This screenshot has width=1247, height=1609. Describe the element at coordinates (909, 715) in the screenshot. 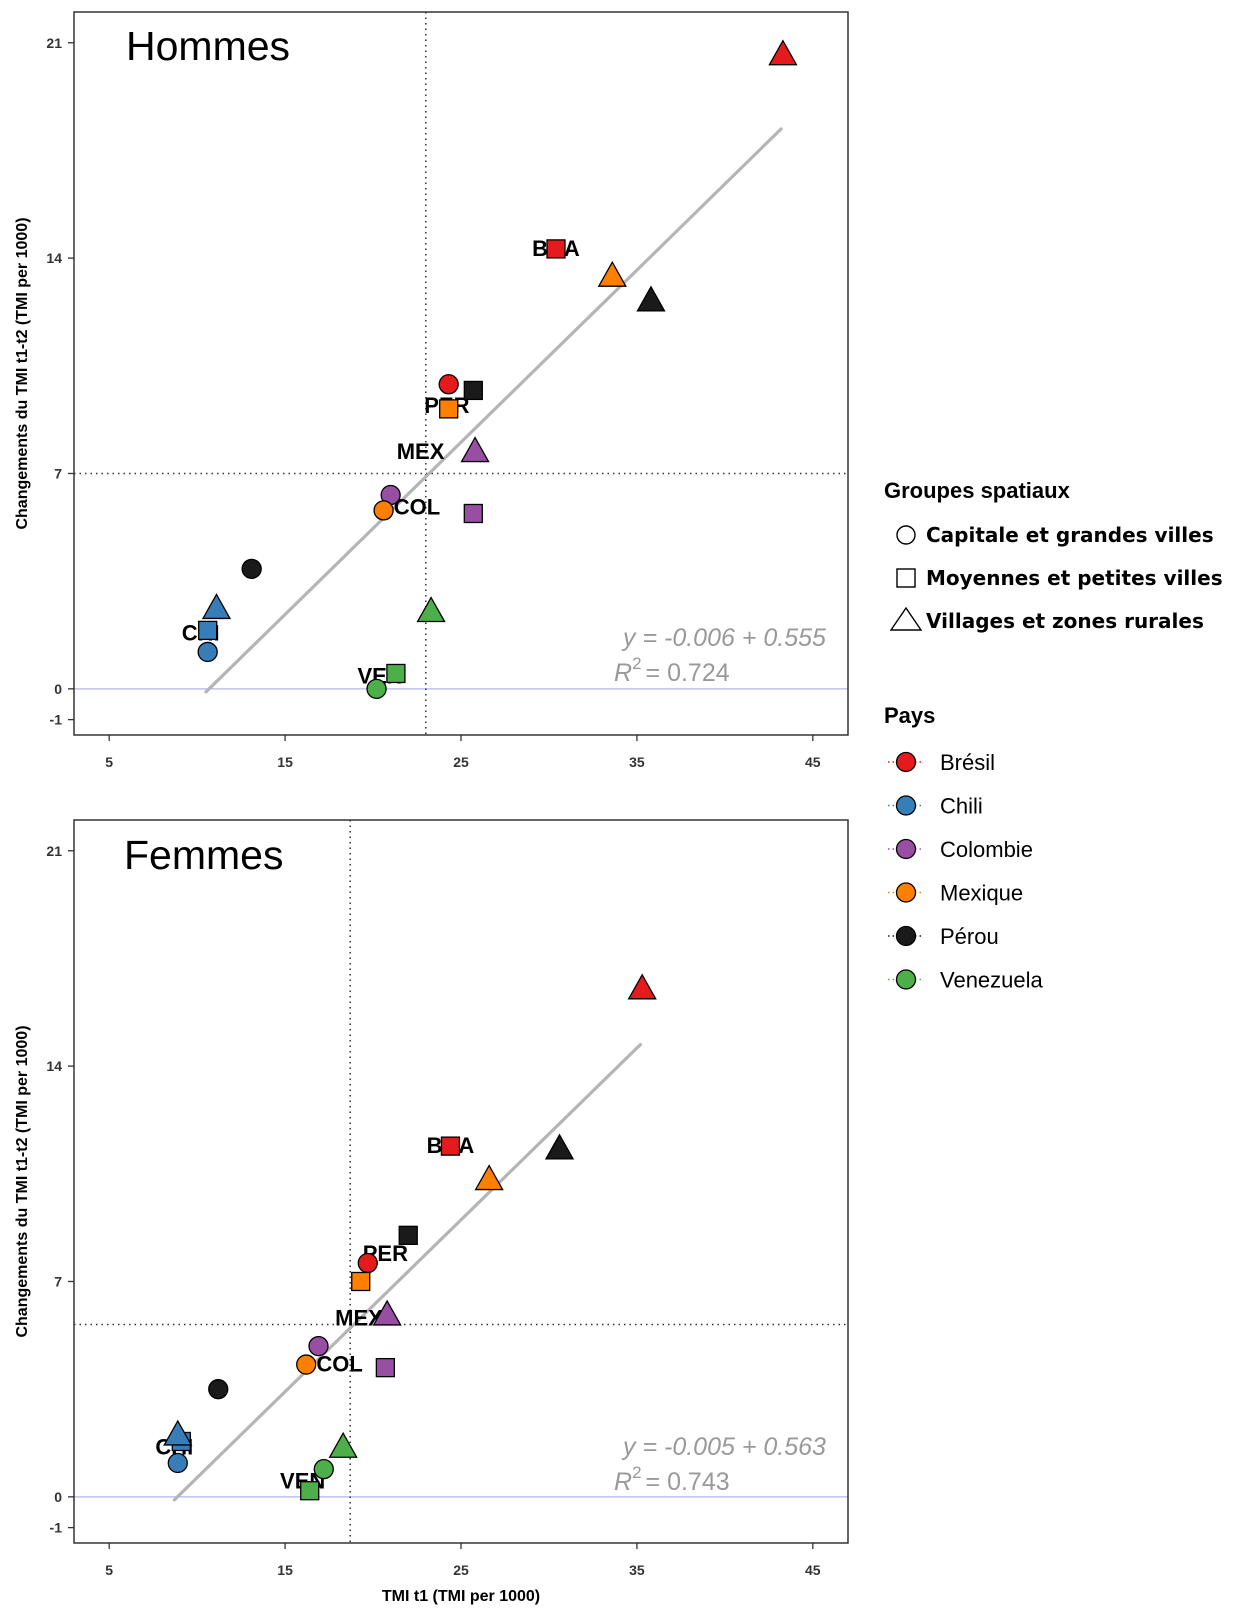

I see `legend-country-title: Pays` at that location.